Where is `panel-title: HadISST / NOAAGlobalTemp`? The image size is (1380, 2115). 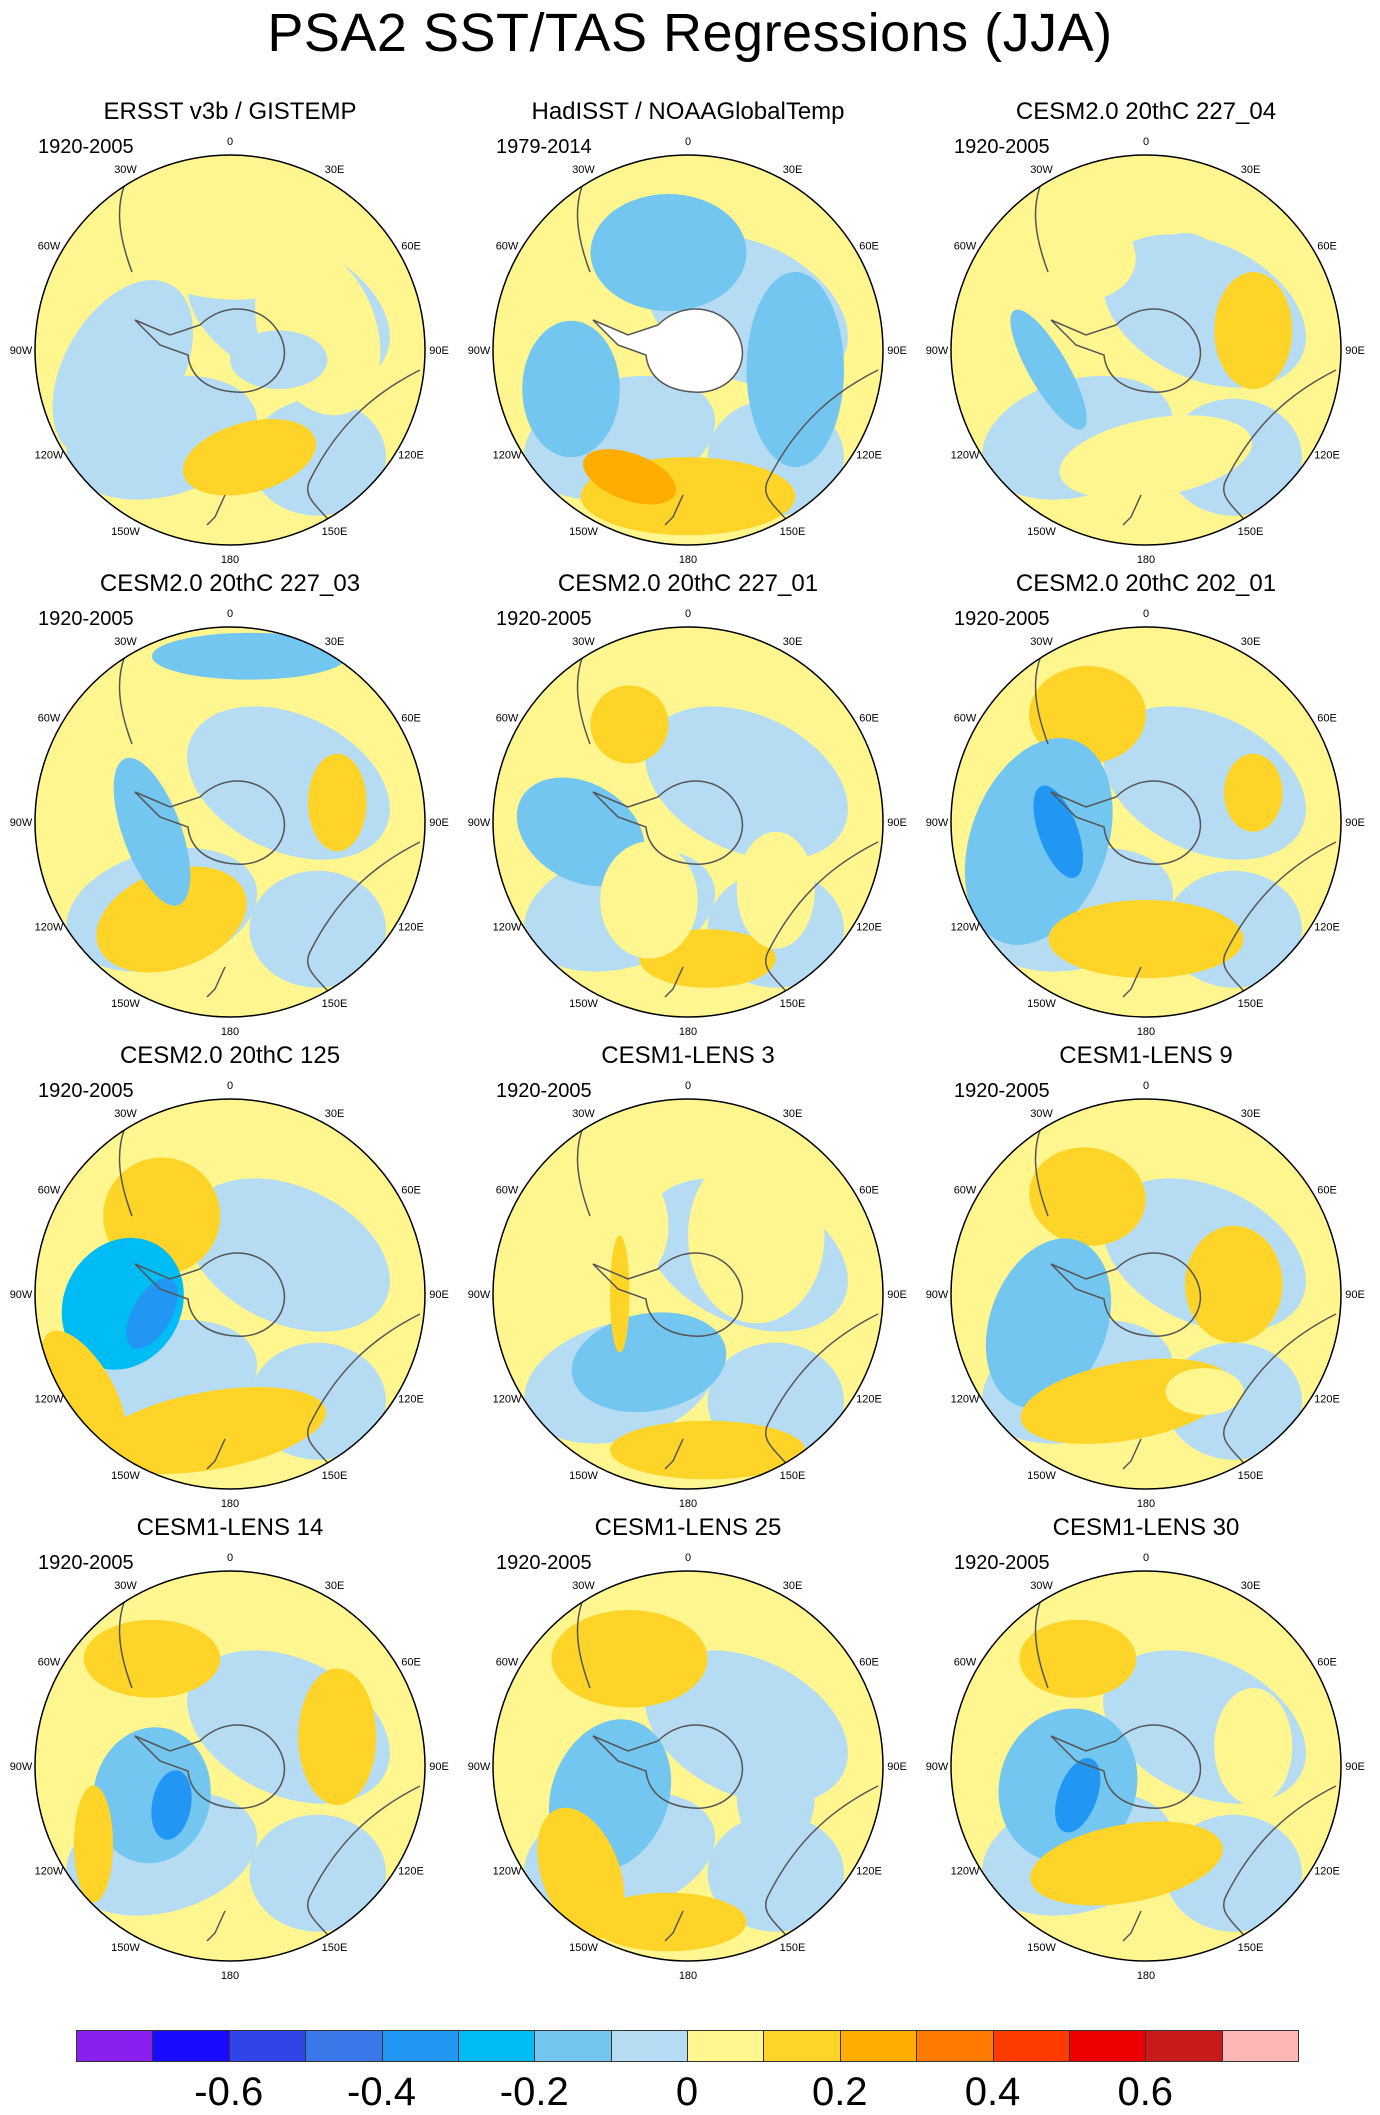 panel-title: HadISST / NOAAGlobalTemp is located at coordinates (688, 111).